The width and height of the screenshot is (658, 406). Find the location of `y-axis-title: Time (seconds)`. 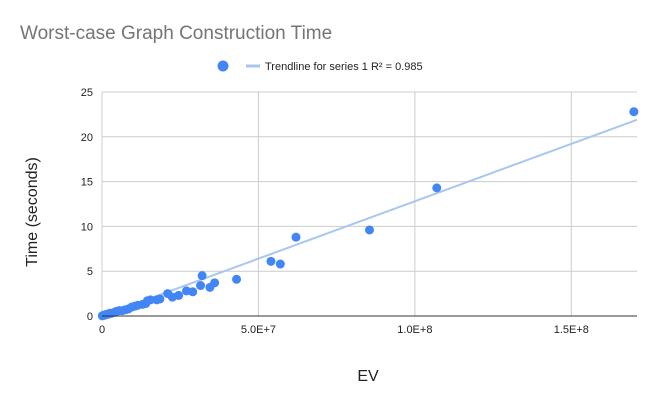

y-axis-title: Time (seconds) is located at coordinates (32, 212).